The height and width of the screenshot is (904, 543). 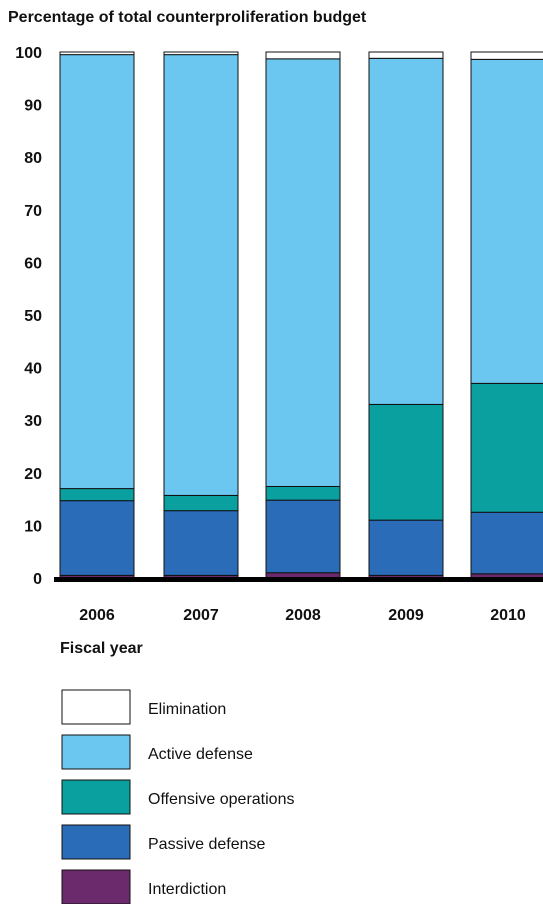 I want to click on y-tick-label: 90, so click(x=33, y=106).